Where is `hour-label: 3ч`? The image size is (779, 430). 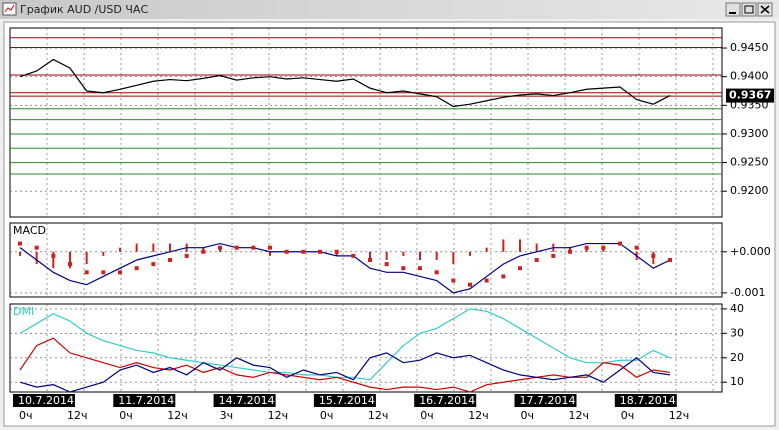 hour-label: 3ч is located at coordinates (227, 415).